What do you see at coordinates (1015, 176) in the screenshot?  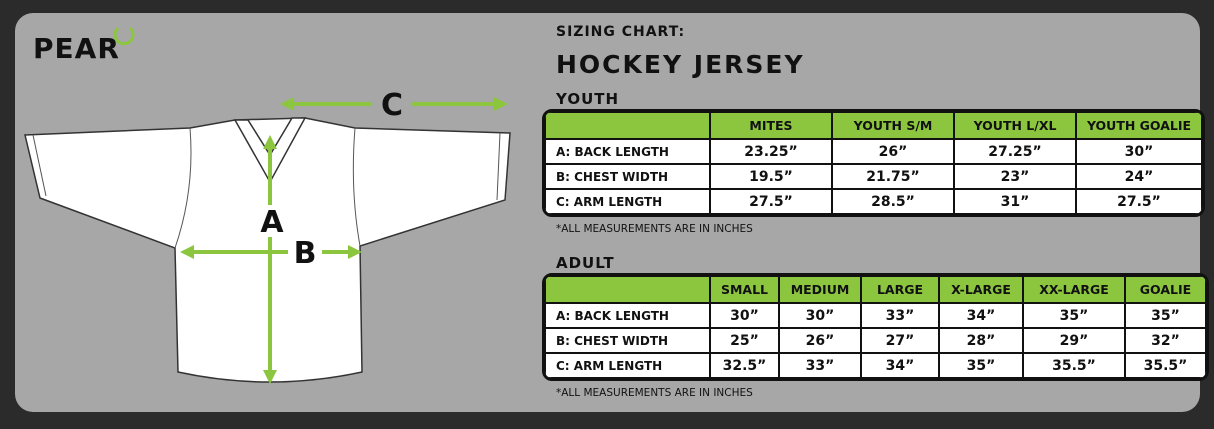 I see `cell: 23”` at bounding box center [1015, 176].